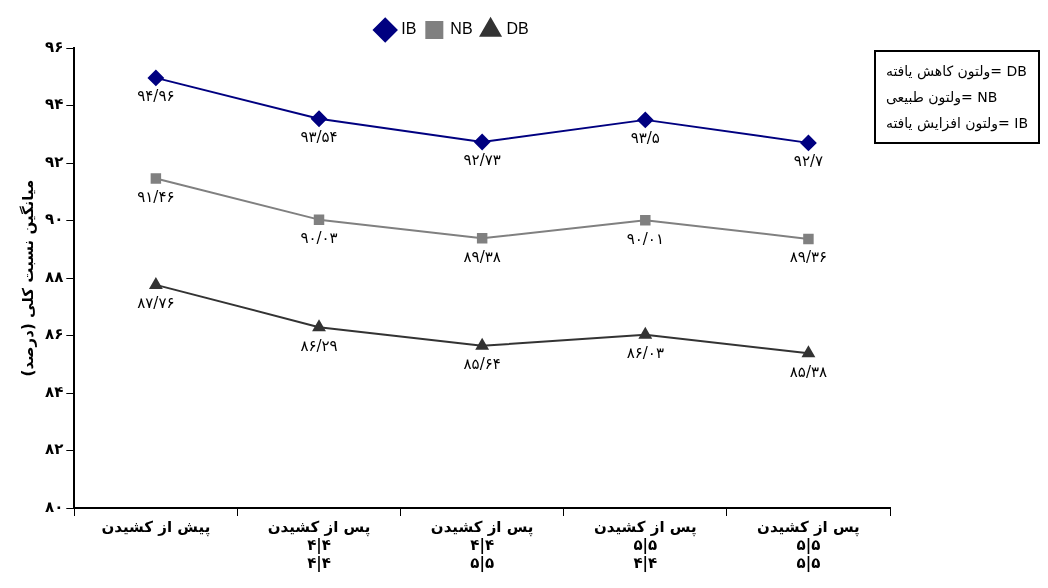 This screenshot has height=588, width=1048. I want to click on x-tick-label: پس از کشیدن ۵|۵ ۴|۴, so click(645, 545).